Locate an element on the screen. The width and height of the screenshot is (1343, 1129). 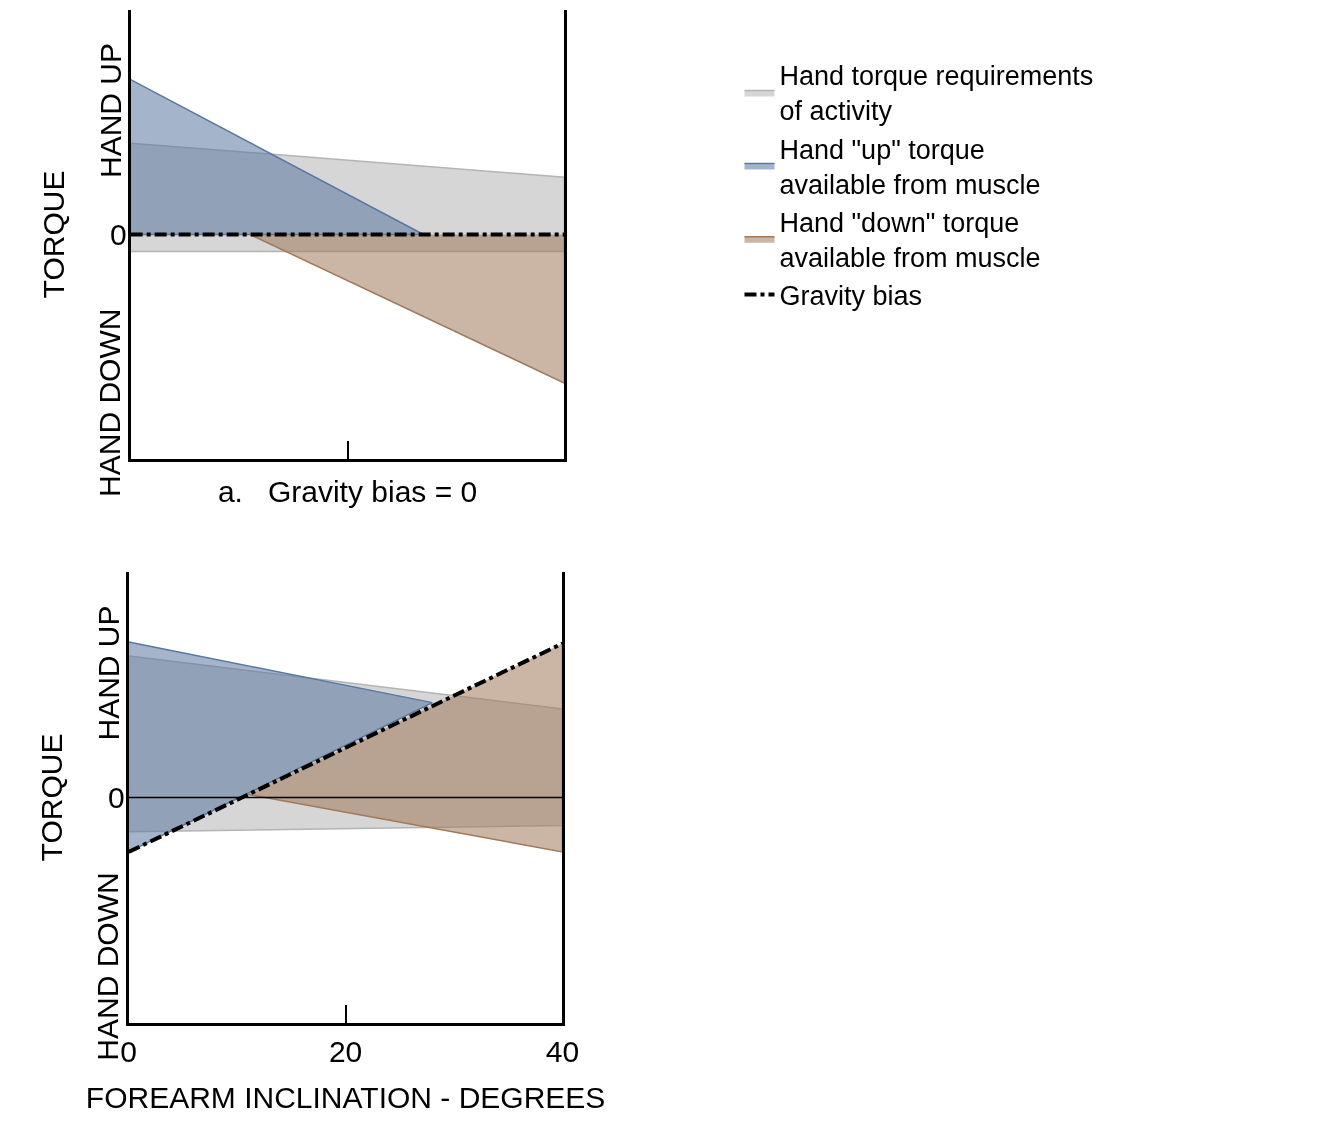
x-axis-title: FOREARM INCLINATION - DEGREES is located at coordinates (345, 1097).